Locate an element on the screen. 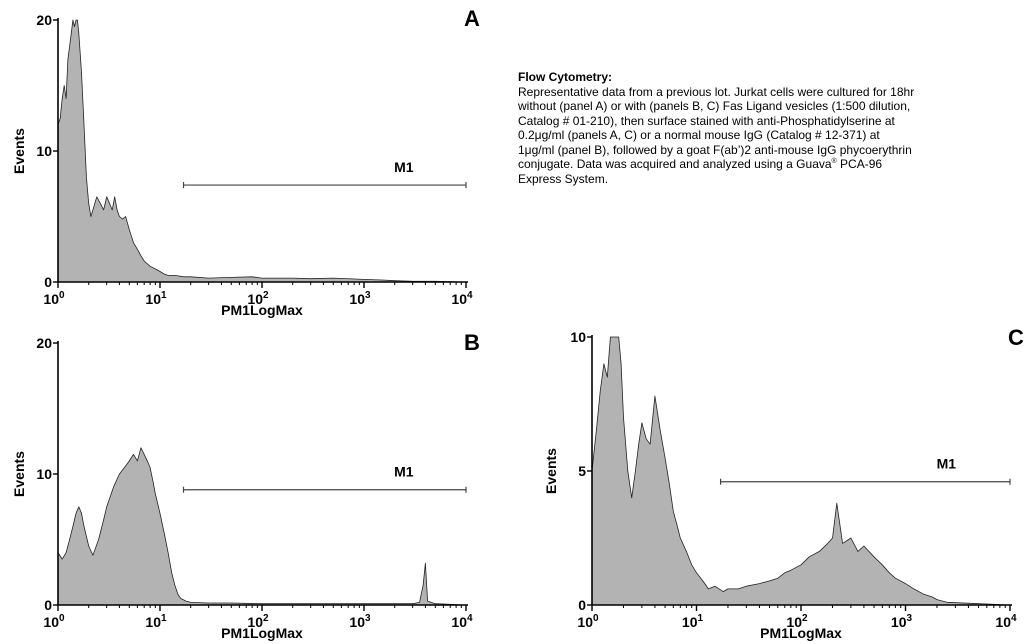  description-text-part2: PCA-96 Express System. is located at coordinates (700, 171).